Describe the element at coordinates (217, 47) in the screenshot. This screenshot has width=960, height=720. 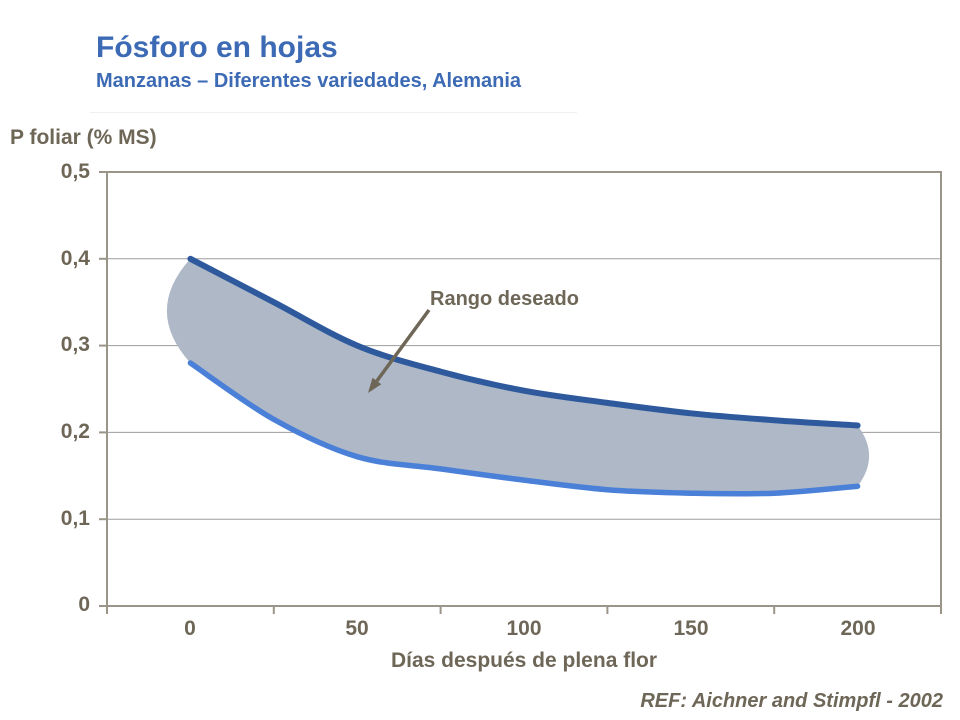
I see `page-title: Fósforo en hojas` at that location.